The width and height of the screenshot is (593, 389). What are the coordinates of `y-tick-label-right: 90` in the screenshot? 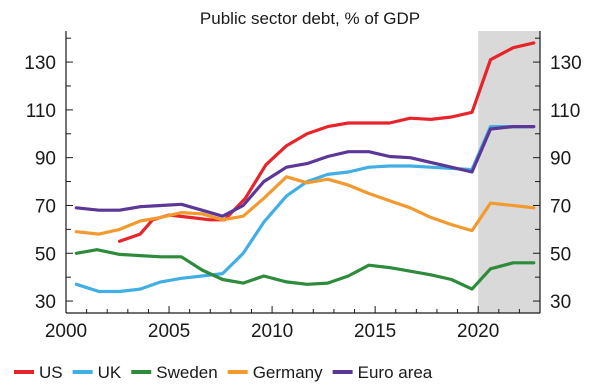 It's located at (560, 159).